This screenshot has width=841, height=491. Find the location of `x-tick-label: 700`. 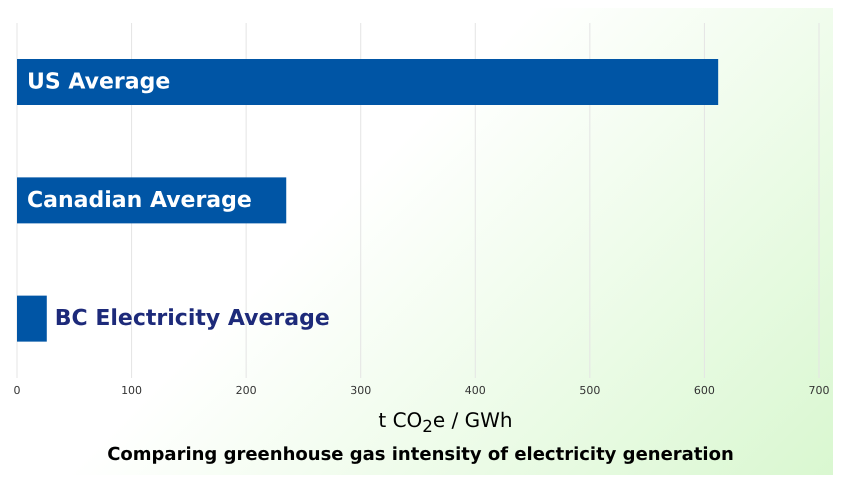

x-tick-label: 700 is located at coordinates (819, 390).